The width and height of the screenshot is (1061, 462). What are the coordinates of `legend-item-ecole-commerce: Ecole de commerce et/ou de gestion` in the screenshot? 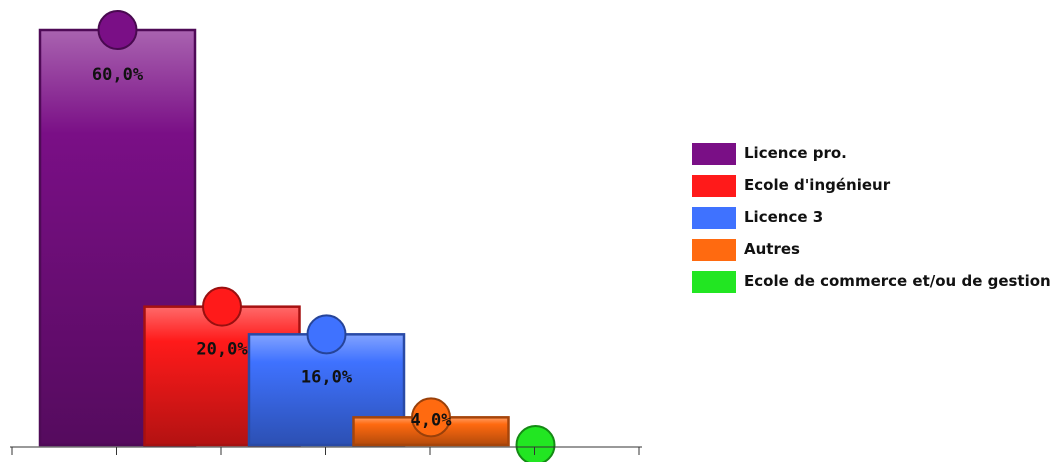 It's located at (876, 281).